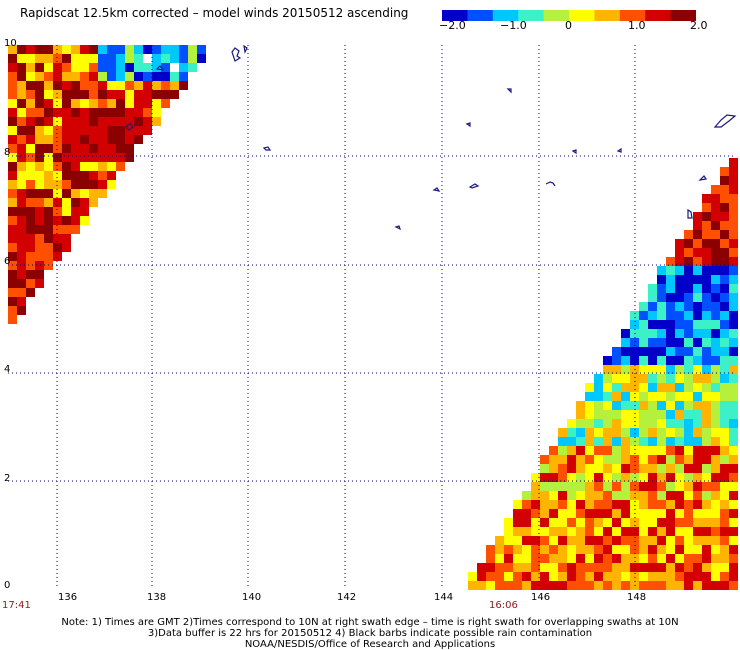  Describe the element at coordinates (16, 605) in the screenshot. I see `swath-time-label: 17:41` at that location.